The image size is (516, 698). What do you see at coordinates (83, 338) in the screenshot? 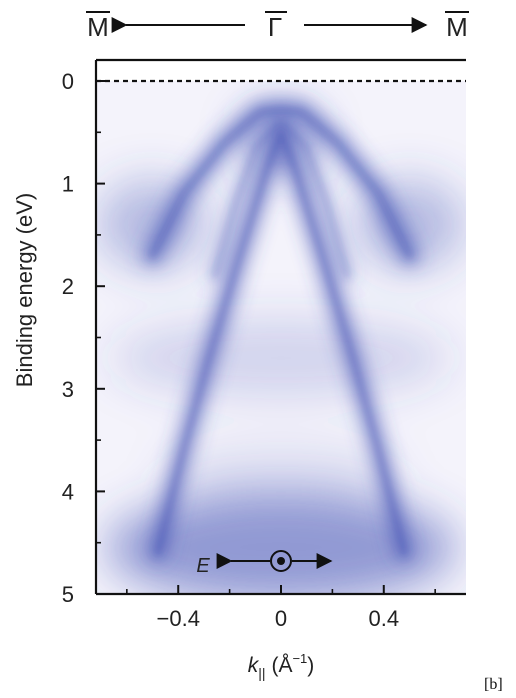
I see `y-ticks: 0 1 2 3 4 5` at bounding box center [83, 338].